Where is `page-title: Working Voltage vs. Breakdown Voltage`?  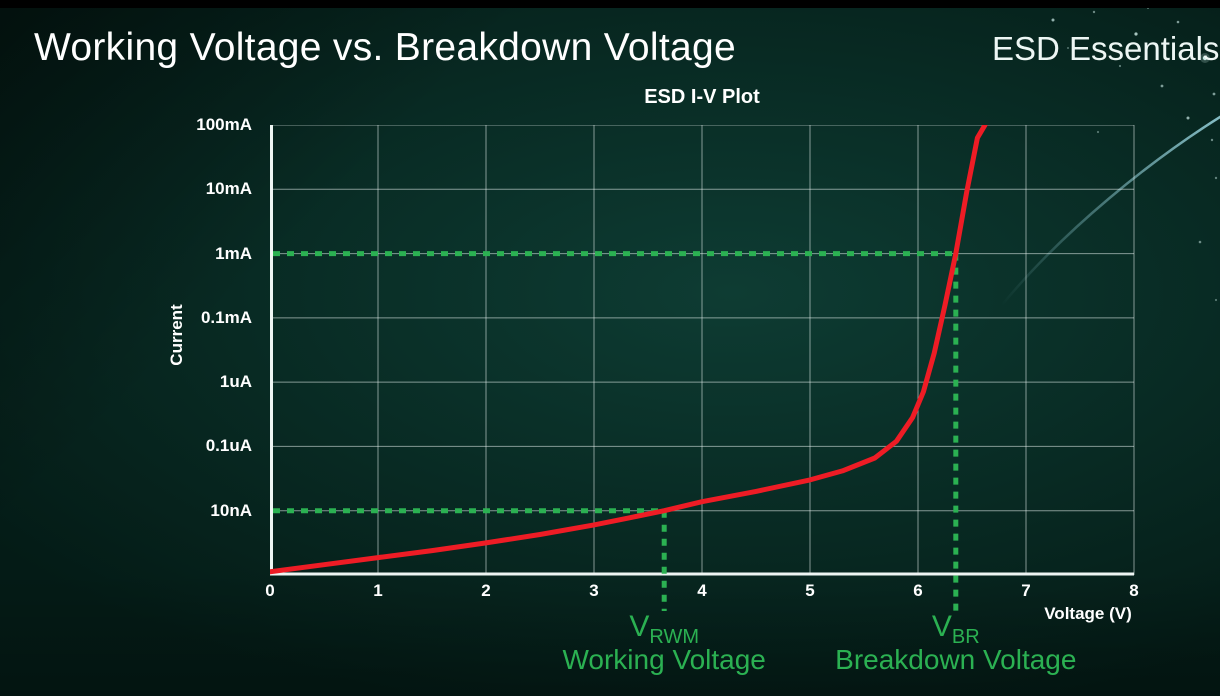 page-title: Working Voltage vs. Breakdown Voltage is located at coordinates (385, 47).